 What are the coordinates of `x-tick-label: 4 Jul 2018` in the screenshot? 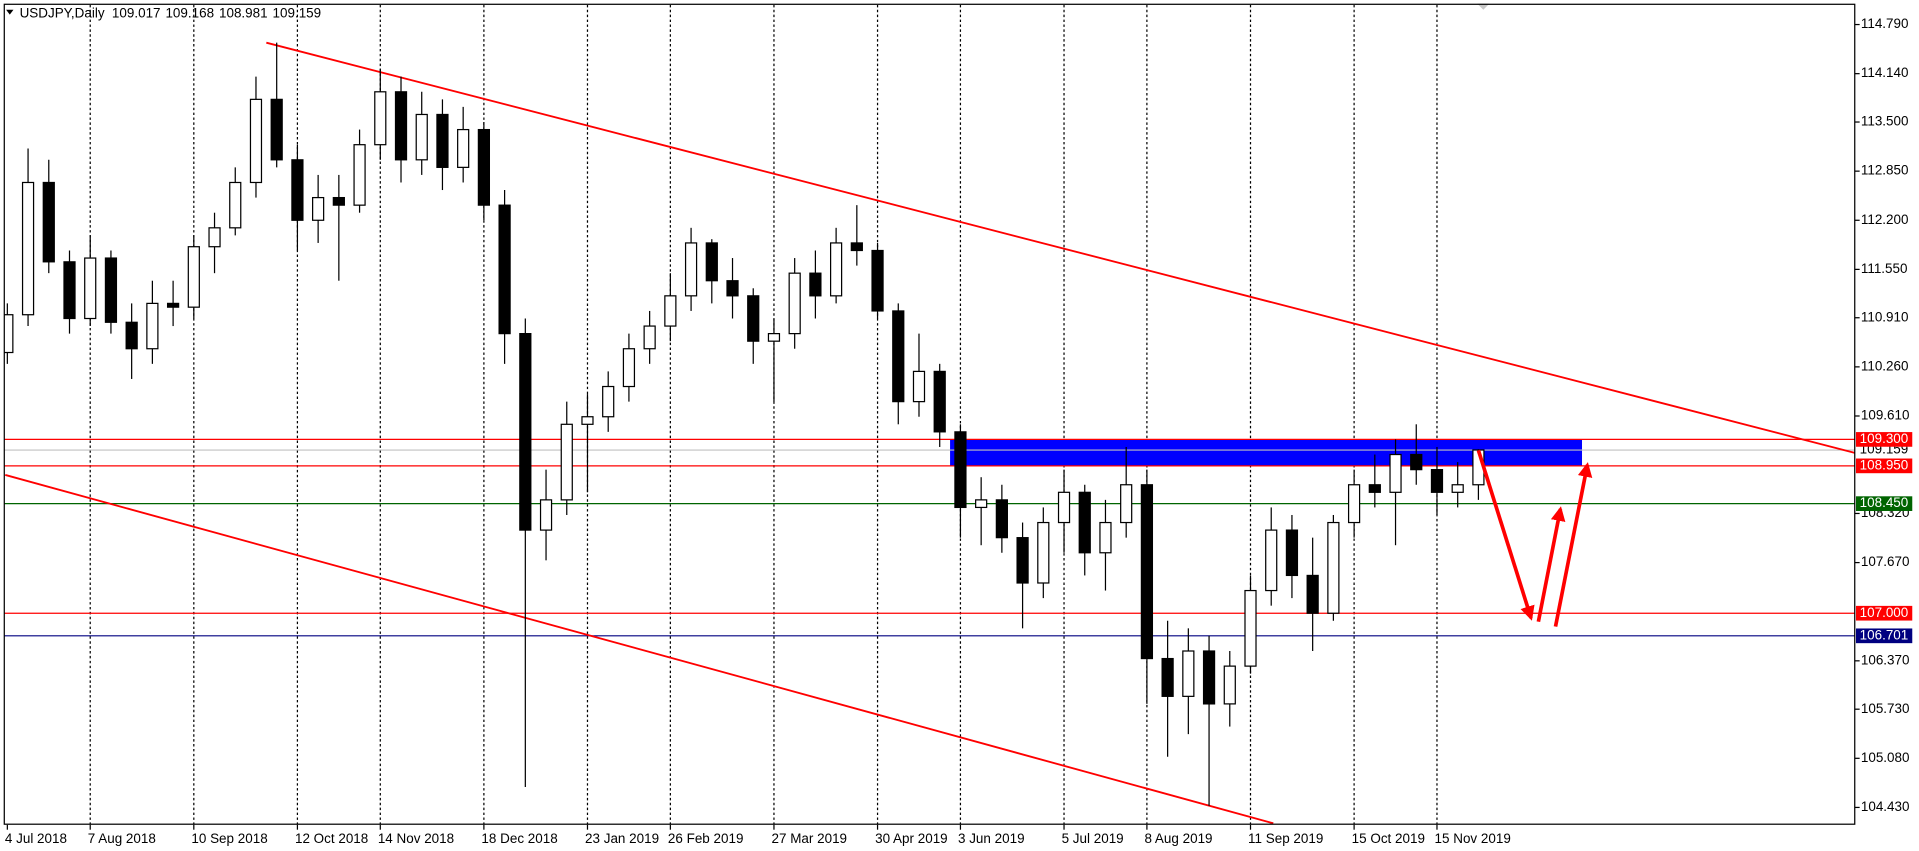 It's located at (36, 838).